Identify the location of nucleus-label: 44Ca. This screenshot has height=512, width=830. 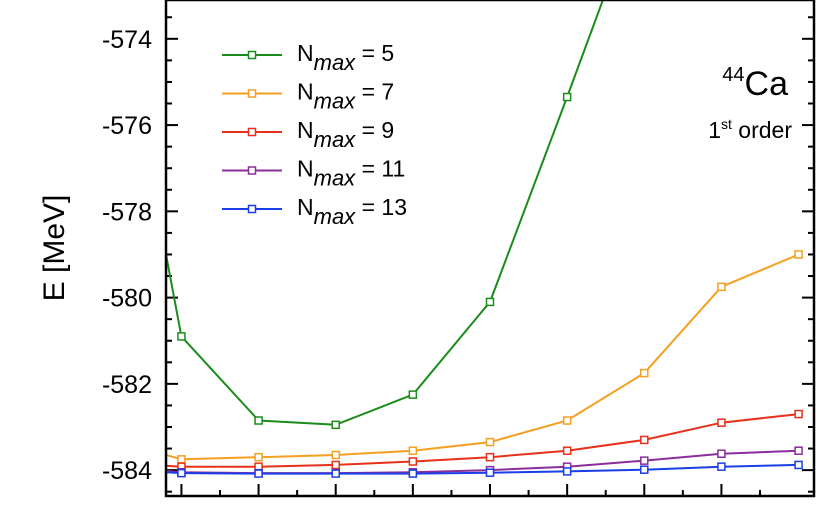
(755, 83).